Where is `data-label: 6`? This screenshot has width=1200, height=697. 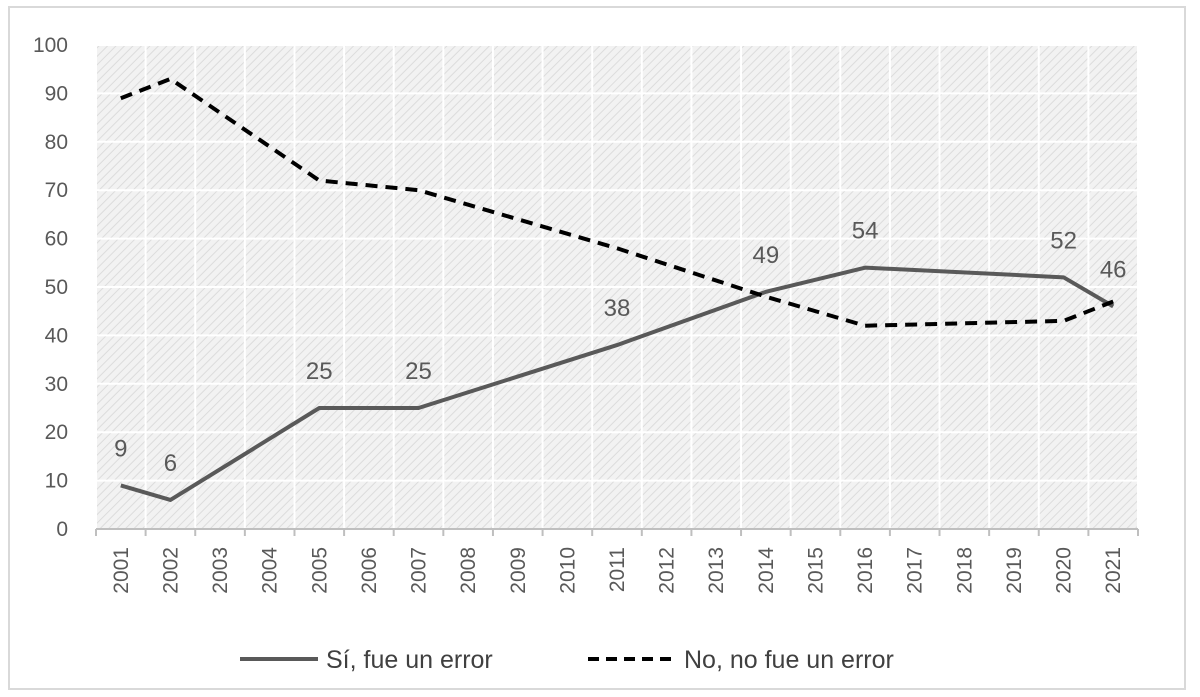 data-label: 6 is located at coordinates (170, 463).